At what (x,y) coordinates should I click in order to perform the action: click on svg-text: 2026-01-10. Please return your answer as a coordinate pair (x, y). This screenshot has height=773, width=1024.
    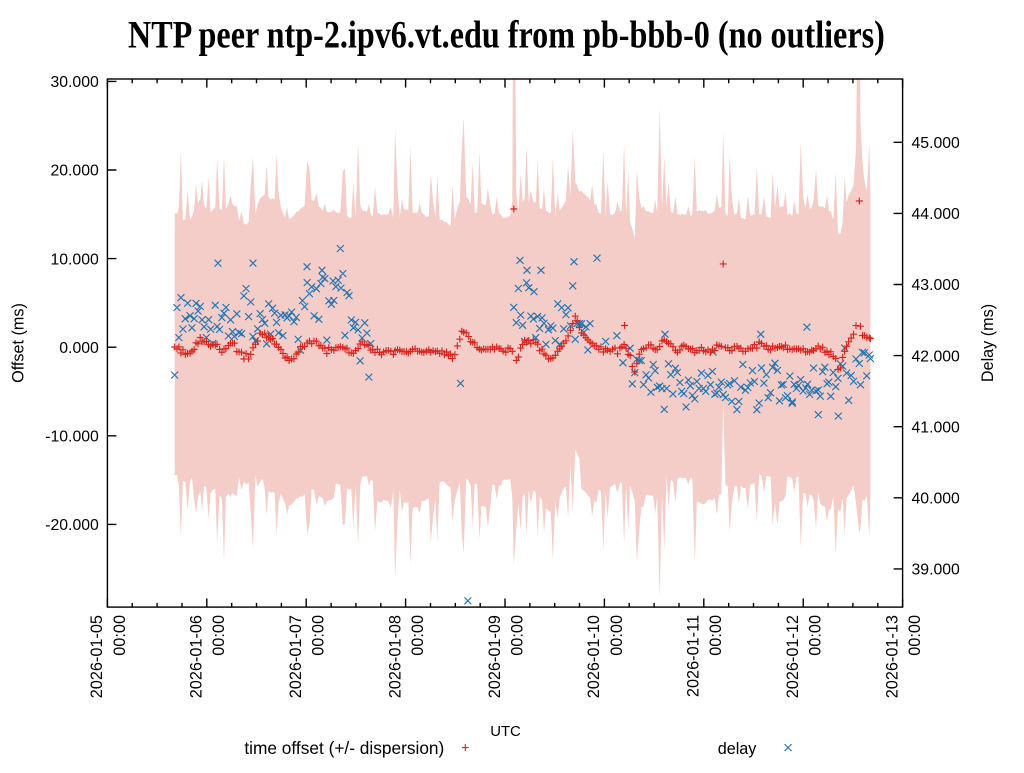
    Looking at the image, I should click on (594, 656).